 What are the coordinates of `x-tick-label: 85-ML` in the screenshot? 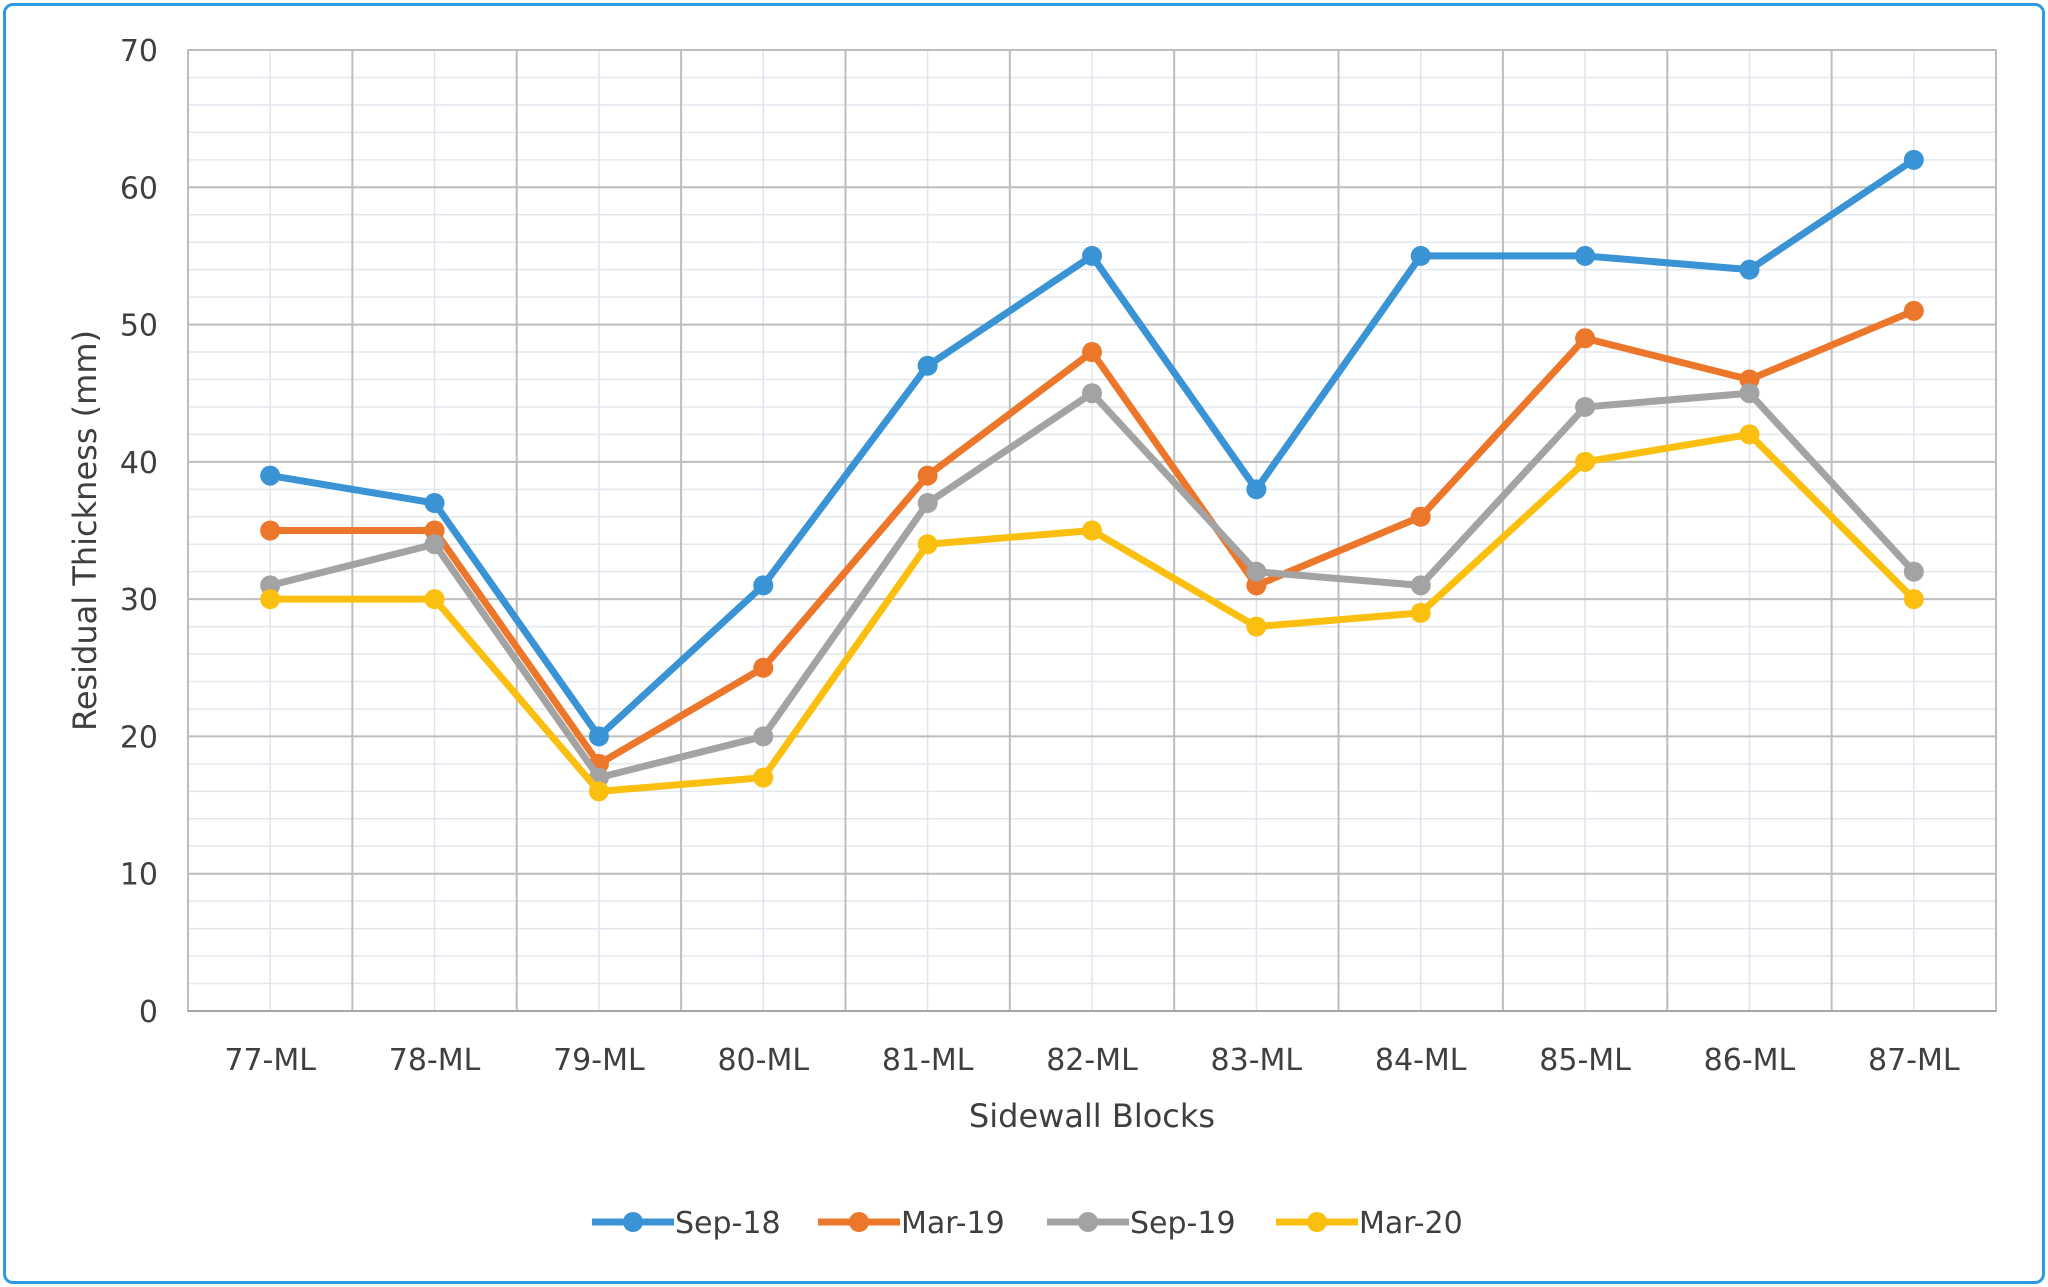 It's located at (1585, 1060).